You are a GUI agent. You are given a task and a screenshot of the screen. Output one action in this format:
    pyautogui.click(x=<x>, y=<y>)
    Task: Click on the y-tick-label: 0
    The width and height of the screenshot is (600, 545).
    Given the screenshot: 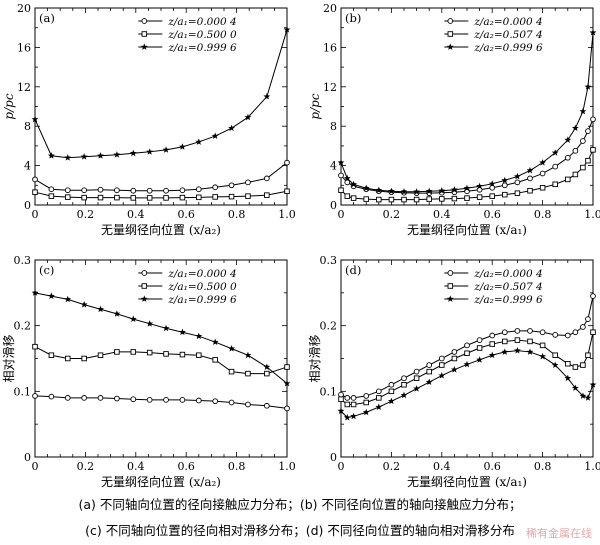 What is the action you would take?
    pyautogui.click(x=27, y=205)
    